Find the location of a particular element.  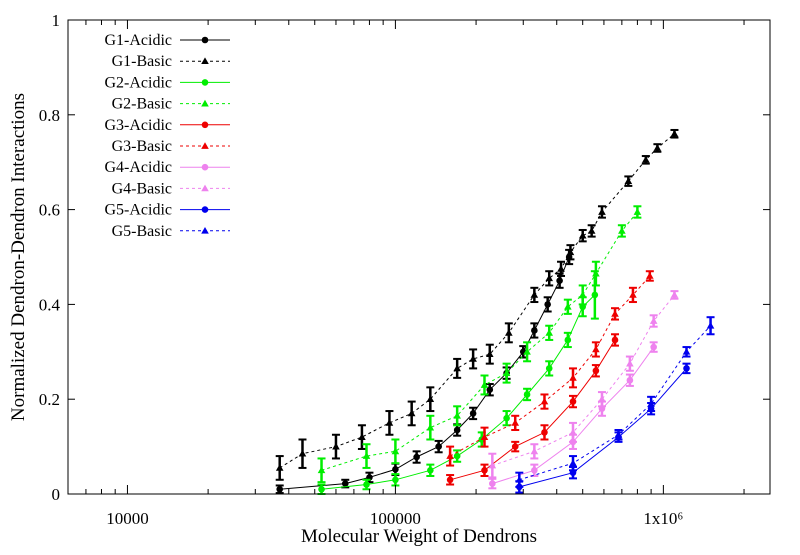

series-g3-basic is located at coordinates (550, 368).